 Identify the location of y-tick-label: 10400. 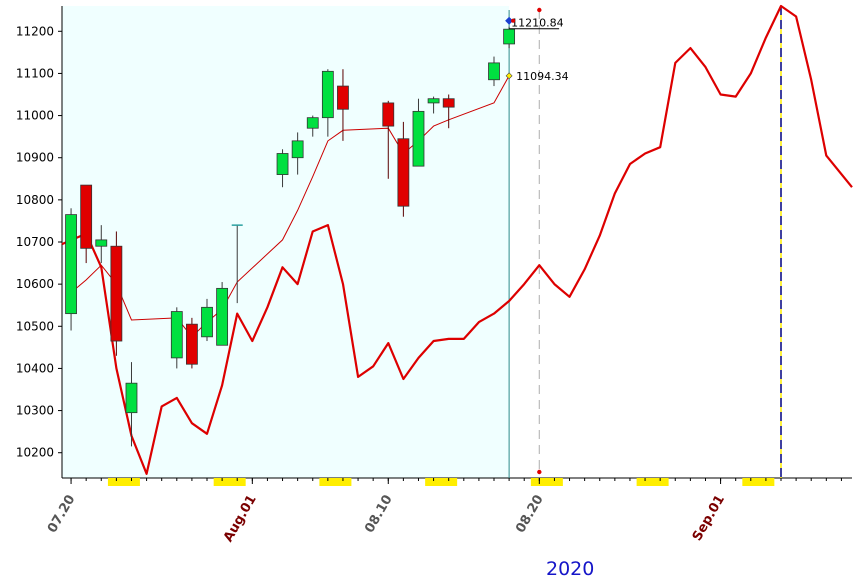
(35, 368).